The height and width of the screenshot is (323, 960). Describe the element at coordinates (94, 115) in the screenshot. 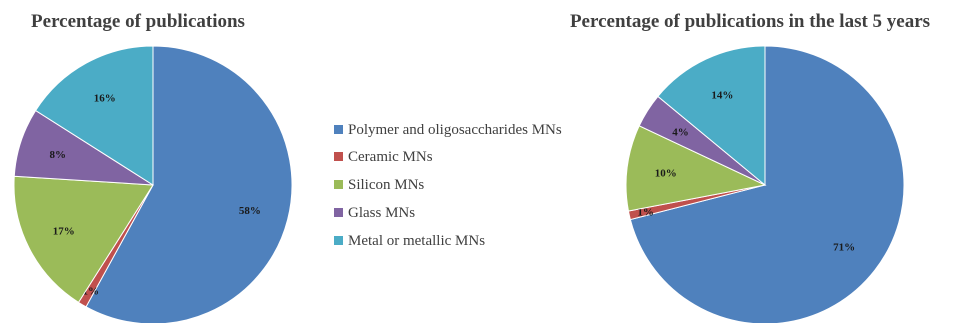

I see `chart-1-slice-metal` at that location.